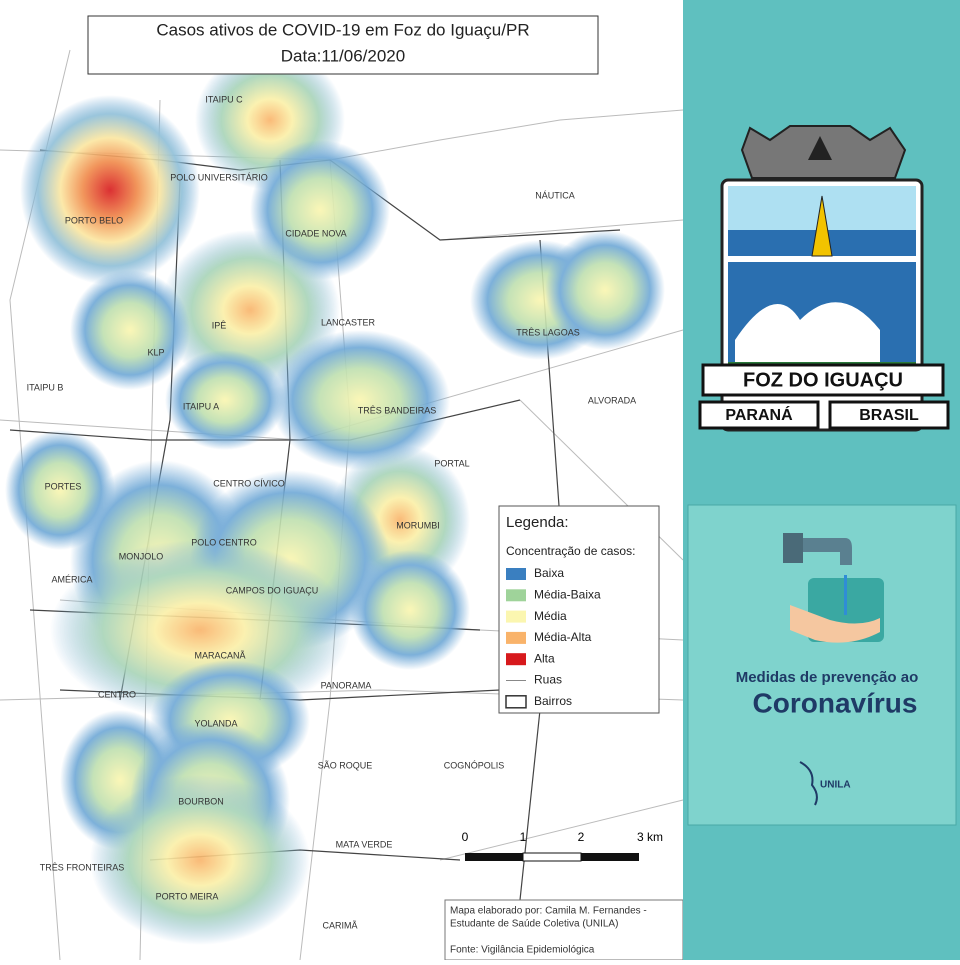 This screenshot has width=960, height=965. Describe the element at coordinates (534, 924) in the screenshot. I see `credits: Estudante de Saúde Coletiva (UNILA)` at that location.